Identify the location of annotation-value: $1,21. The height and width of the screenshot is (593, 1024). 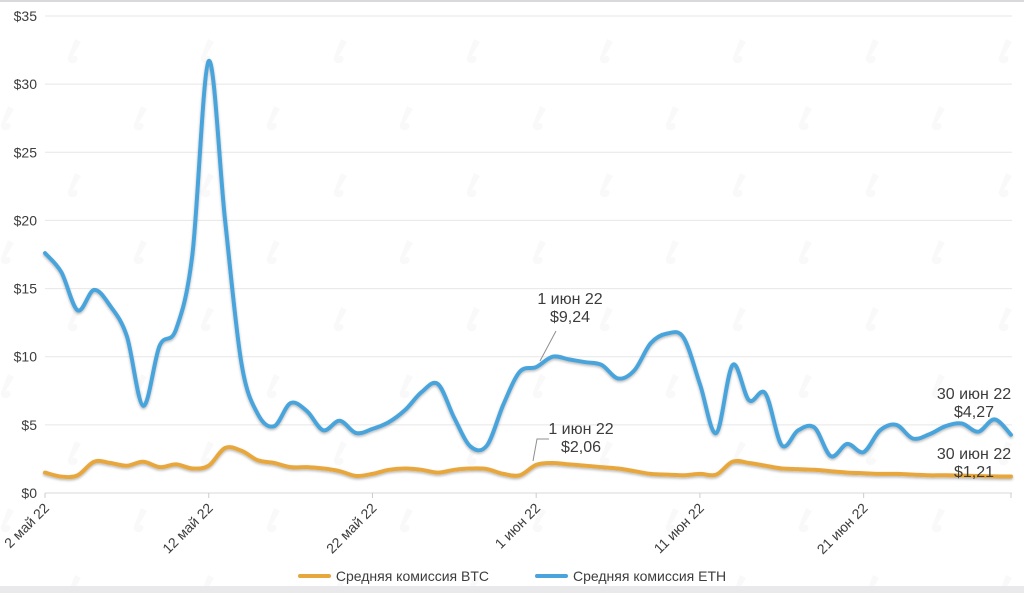
(974, 472).